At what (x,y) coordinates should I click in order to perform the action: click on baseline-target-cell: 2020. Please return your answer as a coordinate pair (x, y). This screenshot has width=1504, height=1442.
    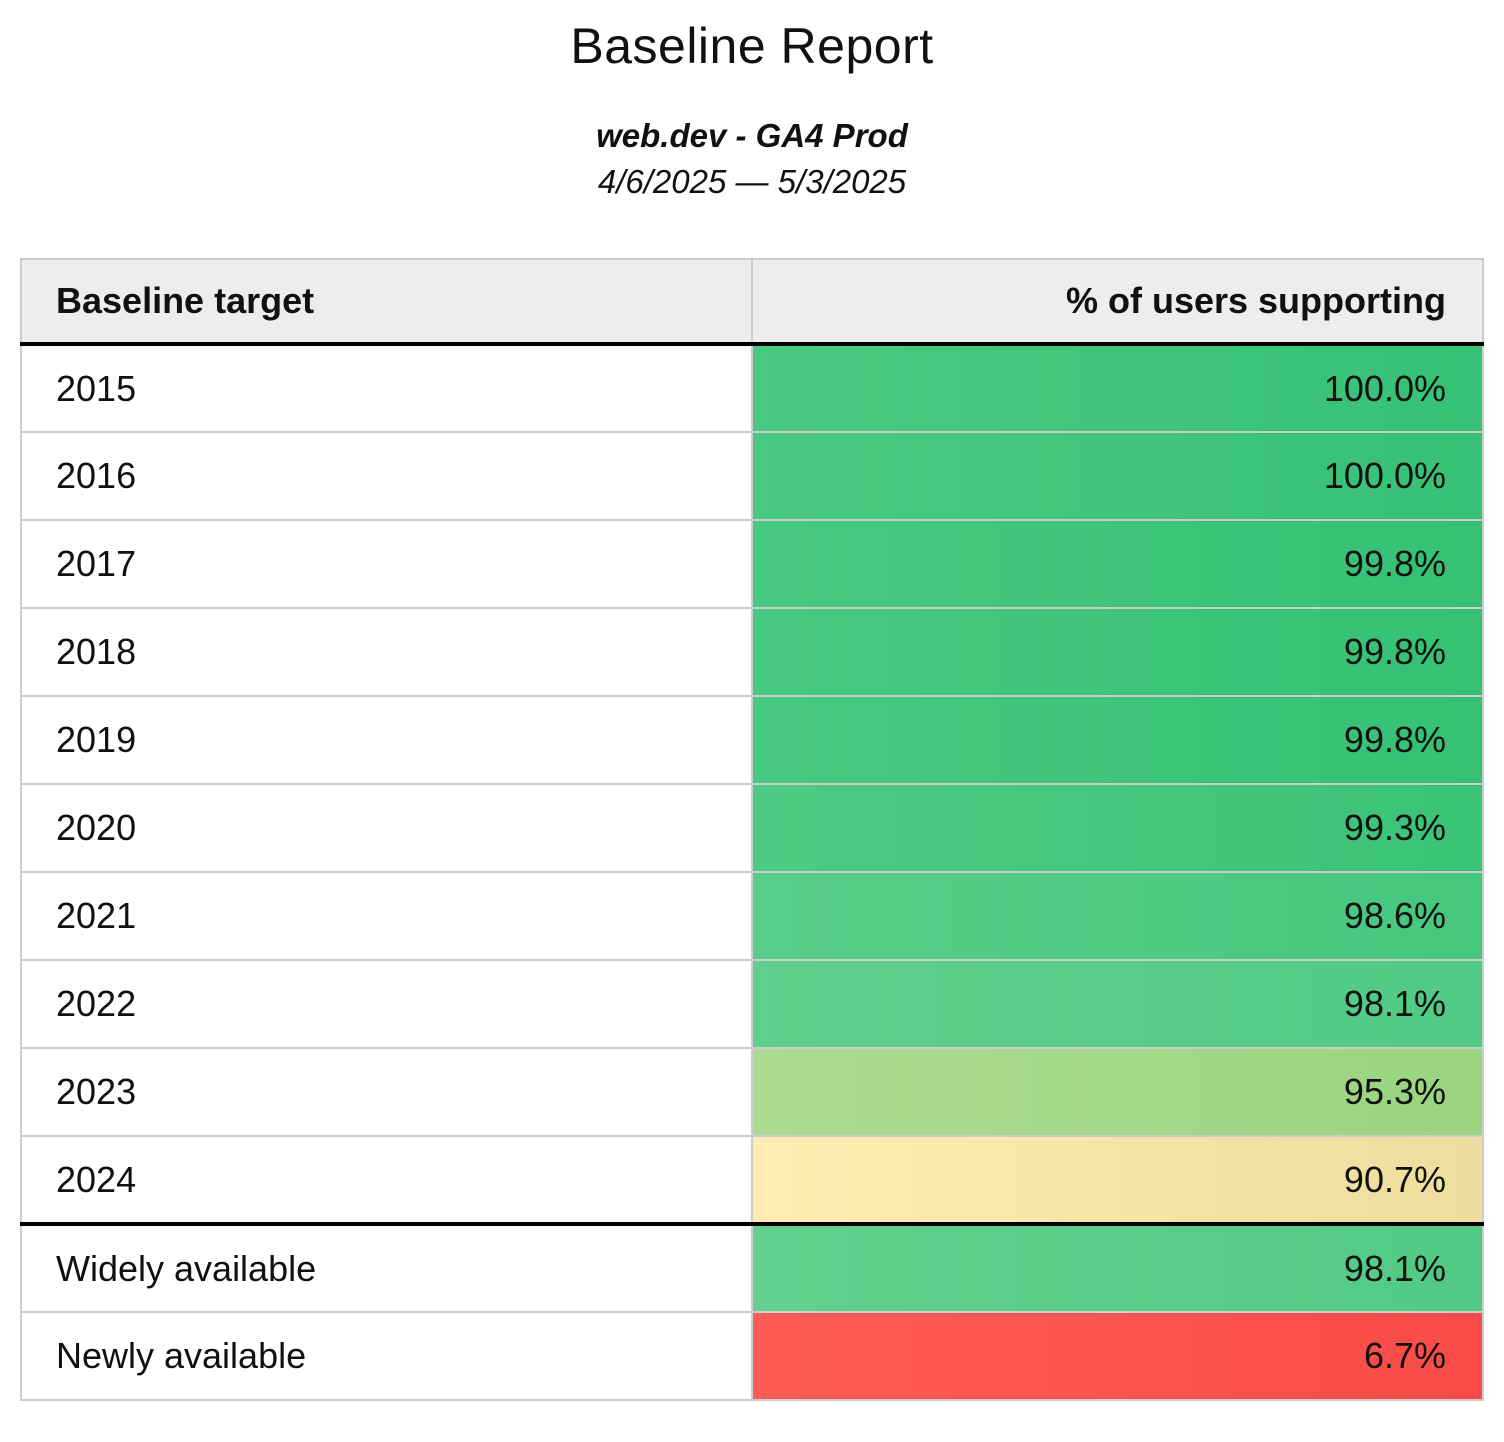
    Looking at the image, I should click on (387, 828).